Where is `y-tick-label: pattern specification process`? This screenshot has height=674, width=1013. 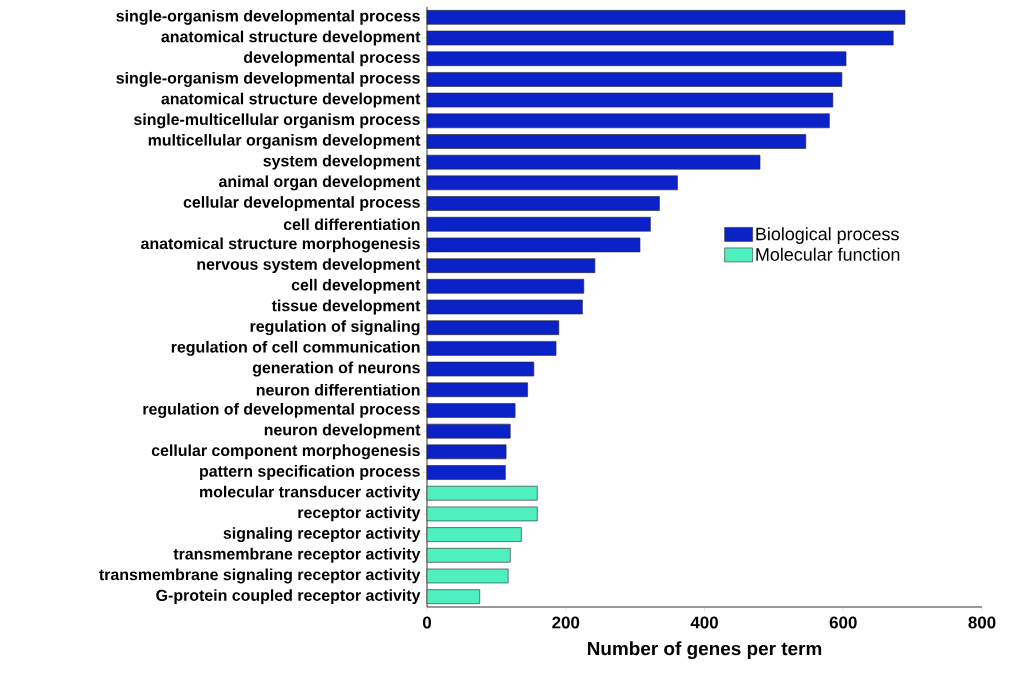 y-tick-label: pattern specification process is located at coordinates (310, 472).